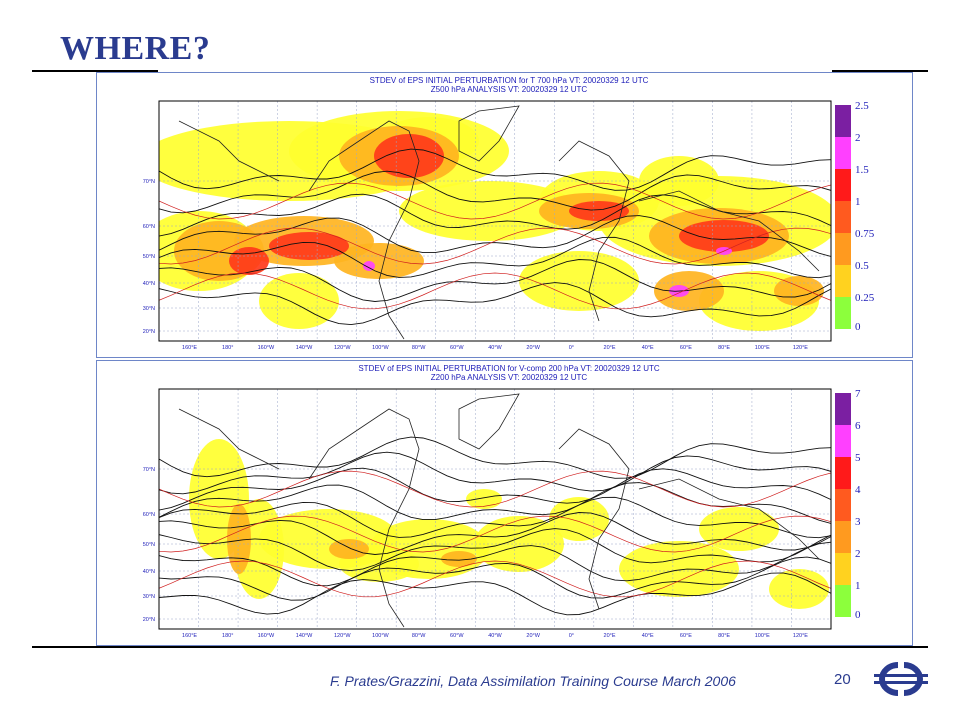 Image resolution: width=960 pixels, height=720 pixels. What do you see at coordinates (862, 266) in the screenshot?
I see `legend-value: 0.5` at bounding box center [862, 266].